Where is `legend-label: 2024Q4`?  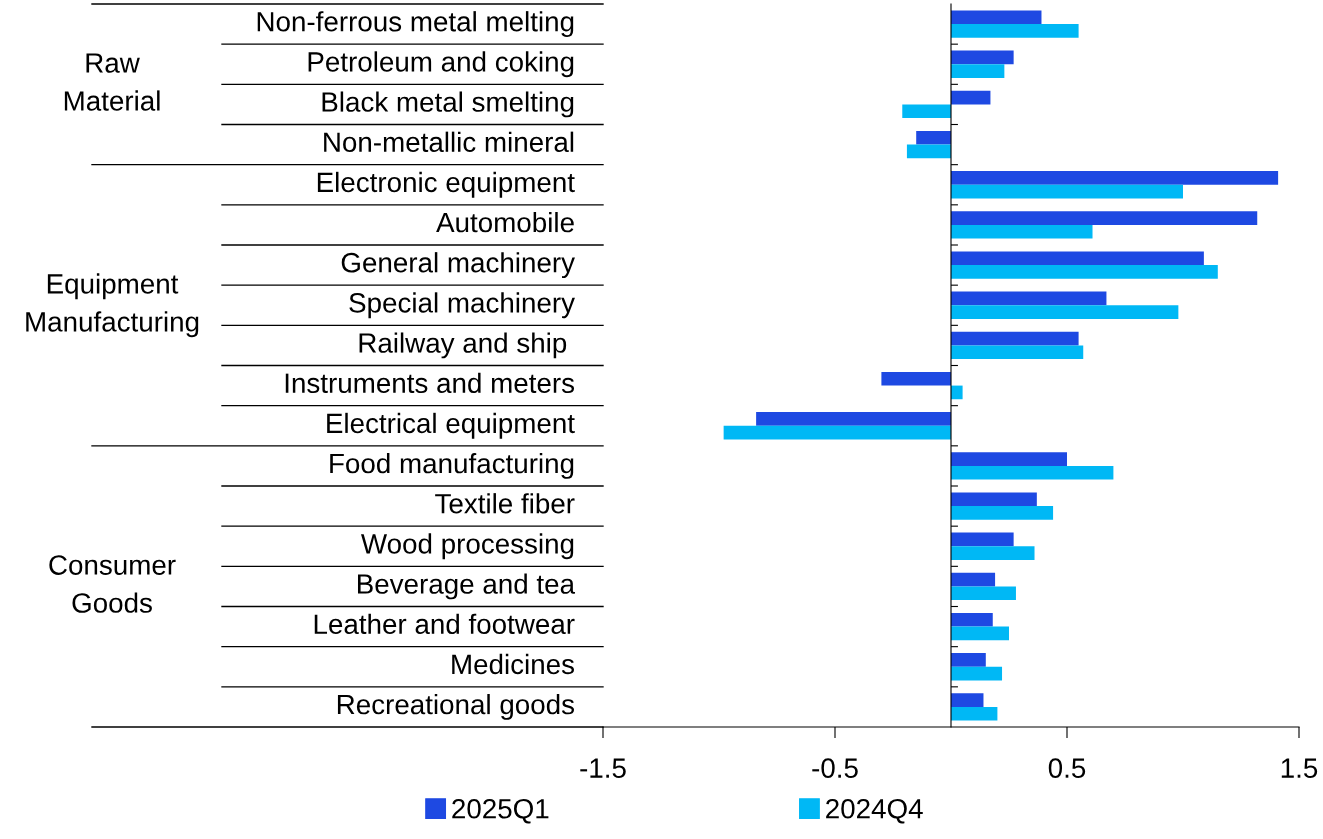
legend-label: 2024Q4 is located at coordinates (874, 811).